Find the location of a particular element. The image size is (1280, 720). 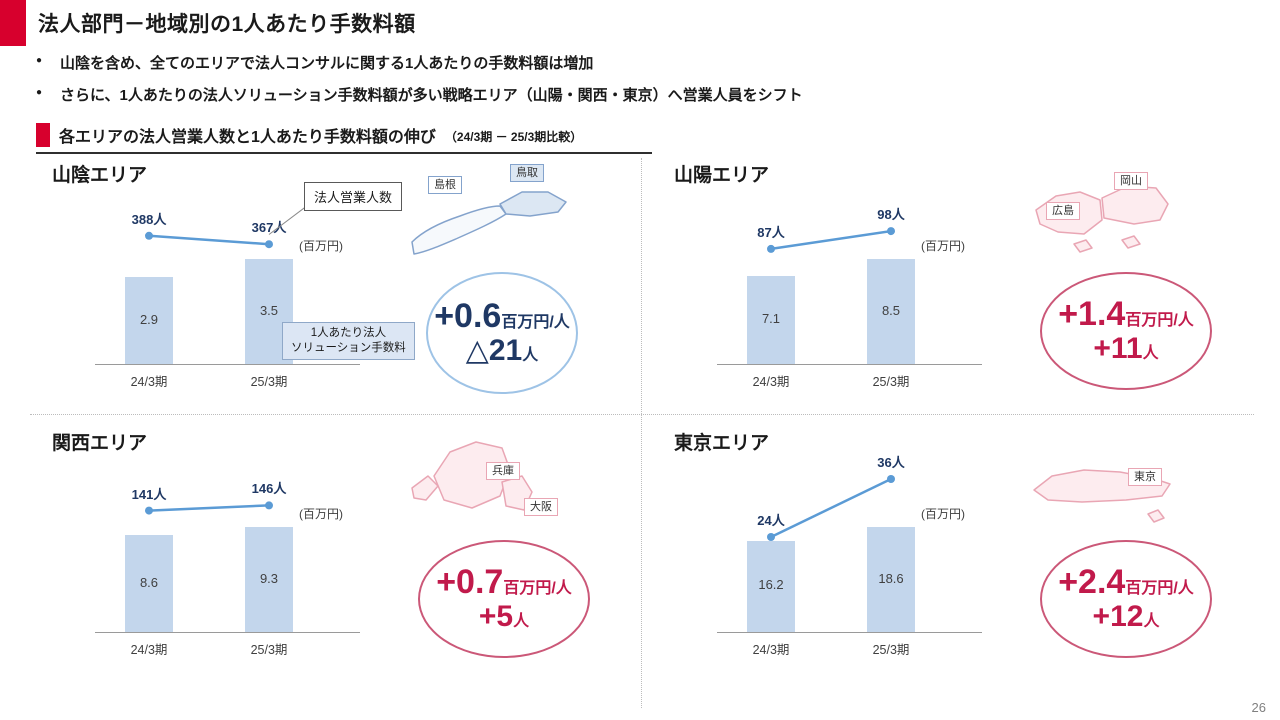

section-title: 各エリアの法人営業人数と1人あたり手数料額の伸び is located at coordinates (247, 137).